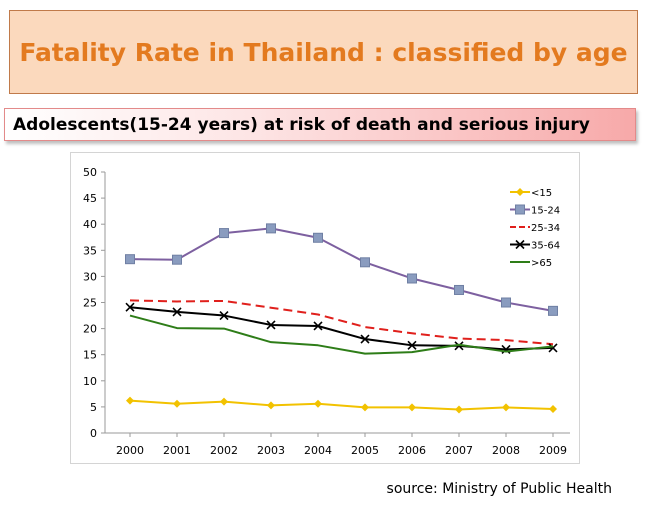  I want to click on y-tick-label: 10, so click(90, 381).